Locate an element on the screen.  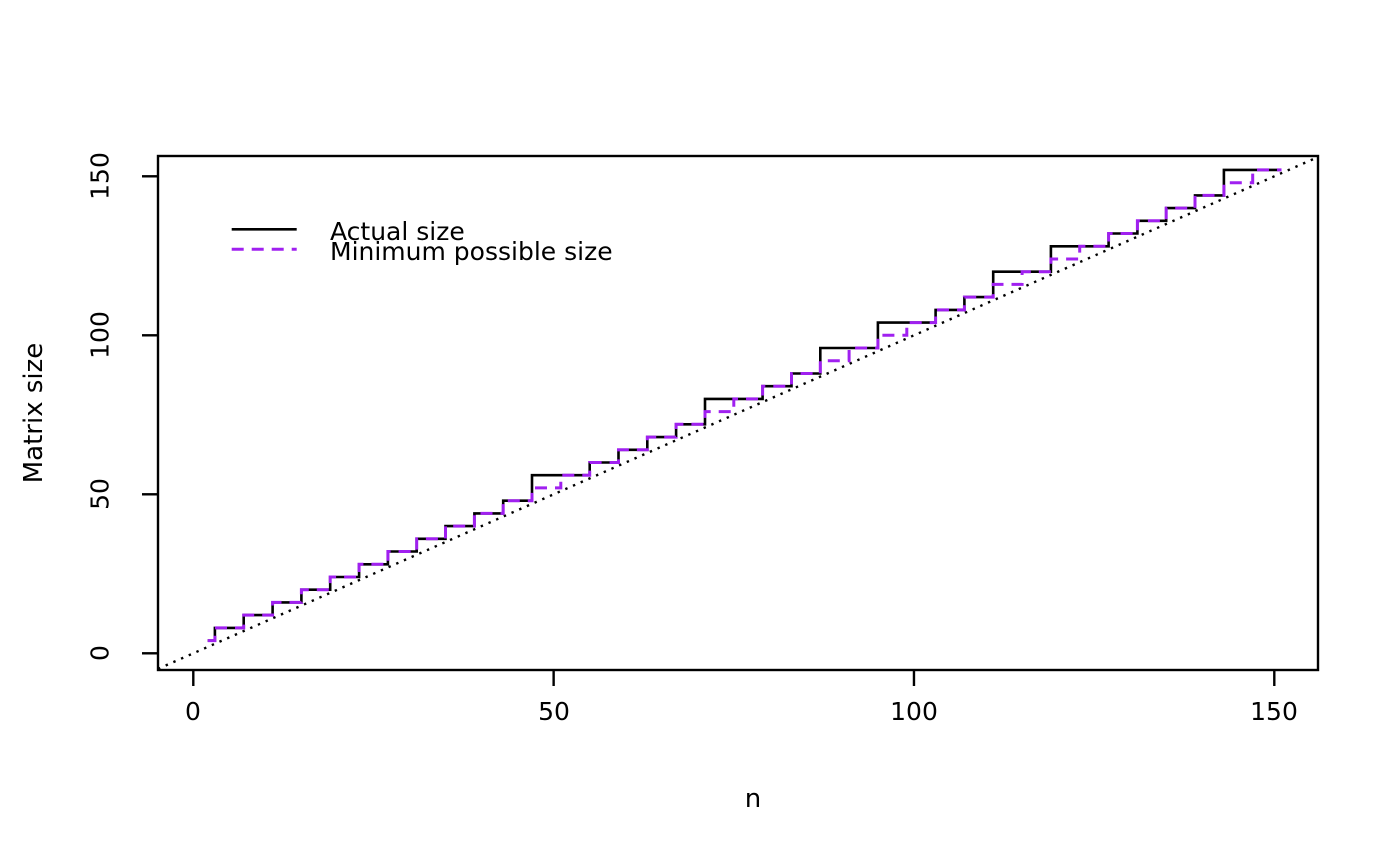
x-tick-label-50: 50 is located at coordinates (554, 711).